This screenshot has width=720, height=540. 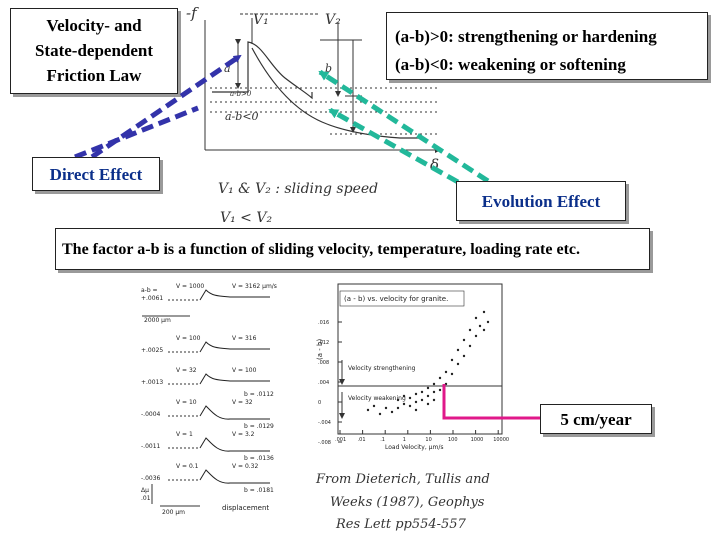 What do you see at coordinates (320, 349) in the screenshot?
I see `granite-ylabel: (a - b)` at bounding box center [320, 349].